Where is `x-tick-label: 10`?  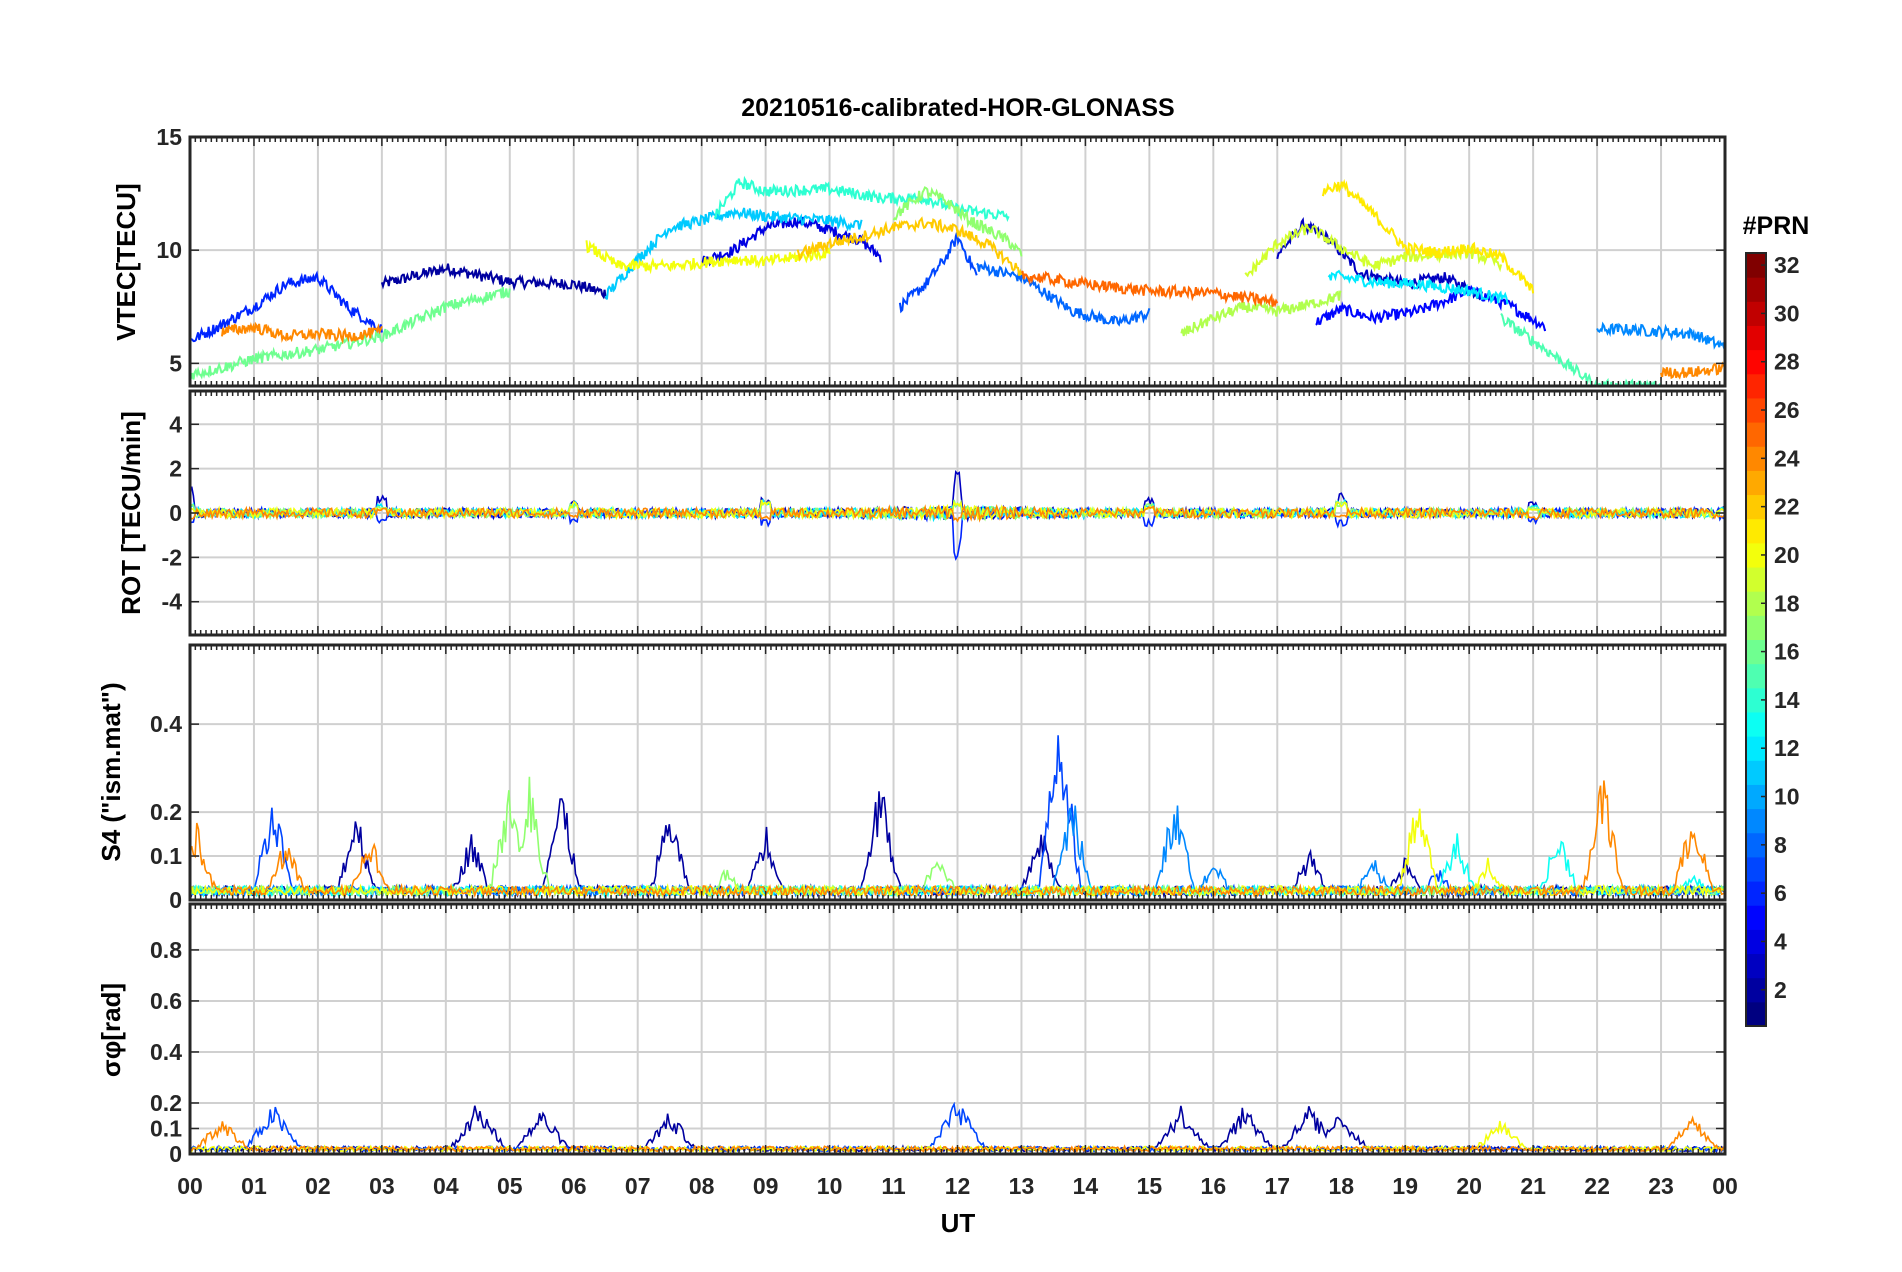
x-tick-label: 10 is located at coordinates (830, 1186).